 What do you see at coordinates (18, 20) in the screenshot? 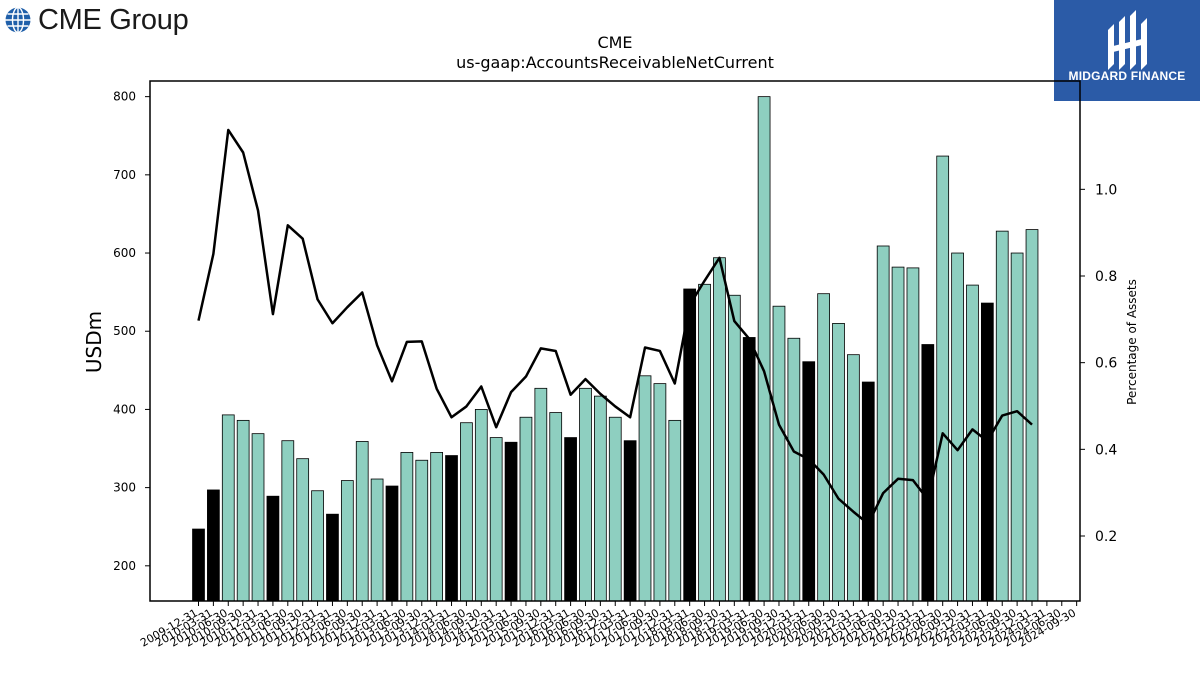
I see `globe-icon` at bounding box center [18, 20].